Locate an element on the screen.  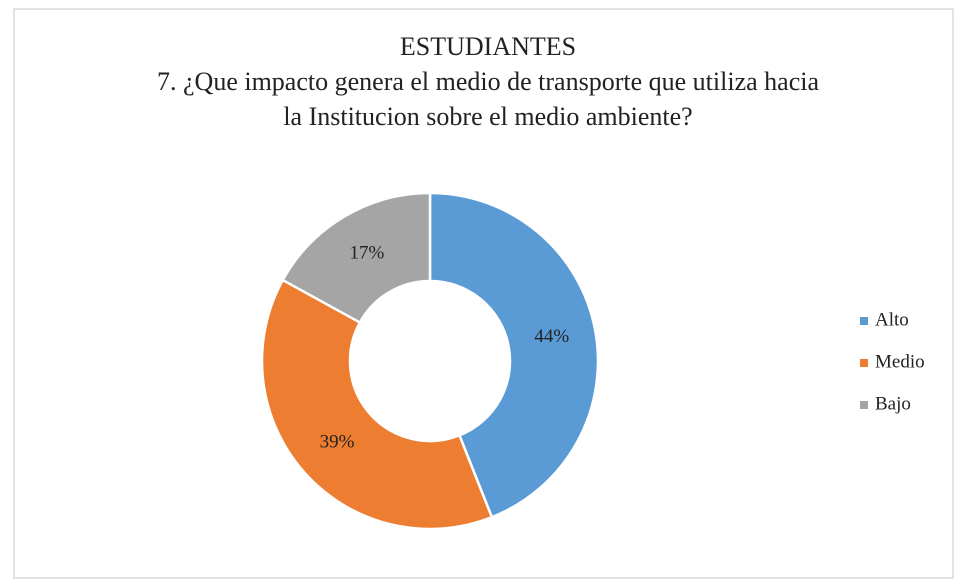
legend-label: Alto is located at coordinates (892, 319).